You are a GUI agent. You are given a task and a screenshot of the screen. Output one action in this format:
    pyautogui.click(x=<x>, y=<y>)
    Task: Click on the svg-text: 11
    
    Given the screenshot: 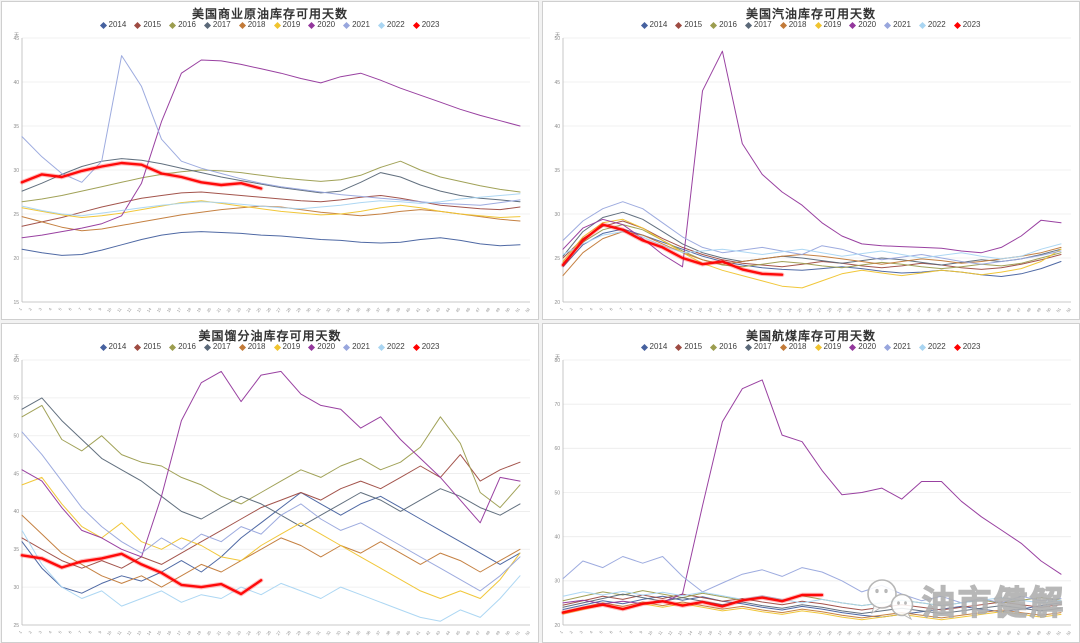 What is the action you would take?
    pyautogui.click(x=119, y=309)
    